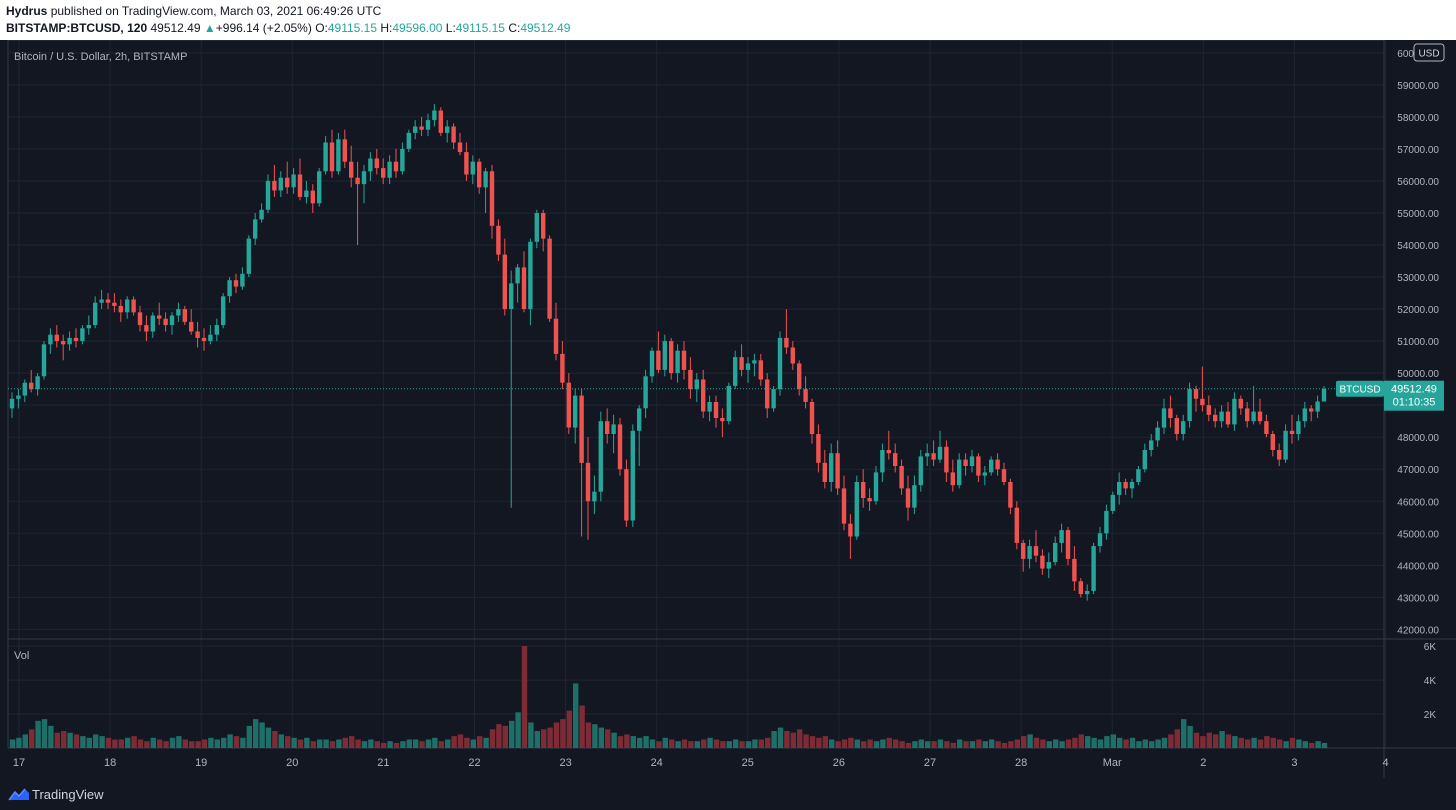 This screenshot has width=1456, height=810. I want to click on time-axis: 17 18 19 20 21 22 23 24 25 26 27 28 Mar 2 3 4, so click(701, 763).